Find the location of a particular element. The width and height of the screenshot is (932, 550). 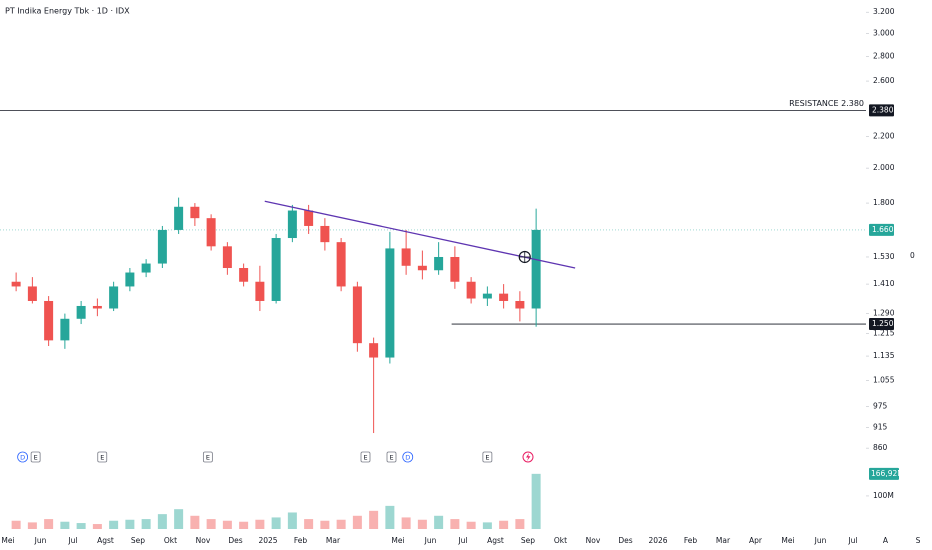

chart-title: PT Indika Energy Tbk · 1D · IDX is located at coordinates (67, 11).